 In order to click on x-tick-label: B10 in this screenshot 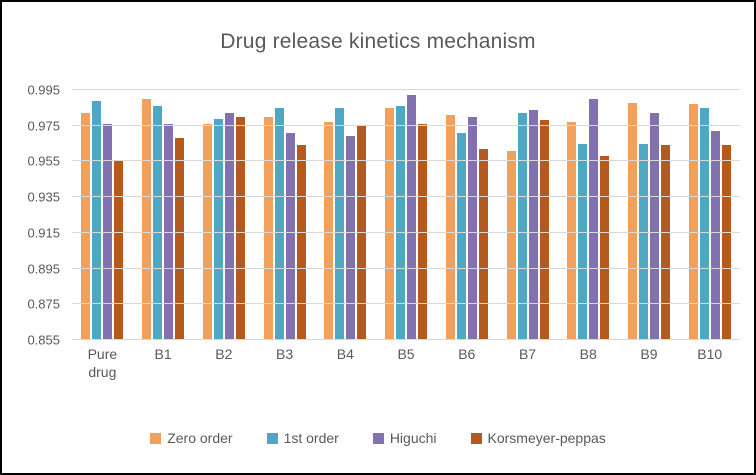, I will do `click(710, 354)`.